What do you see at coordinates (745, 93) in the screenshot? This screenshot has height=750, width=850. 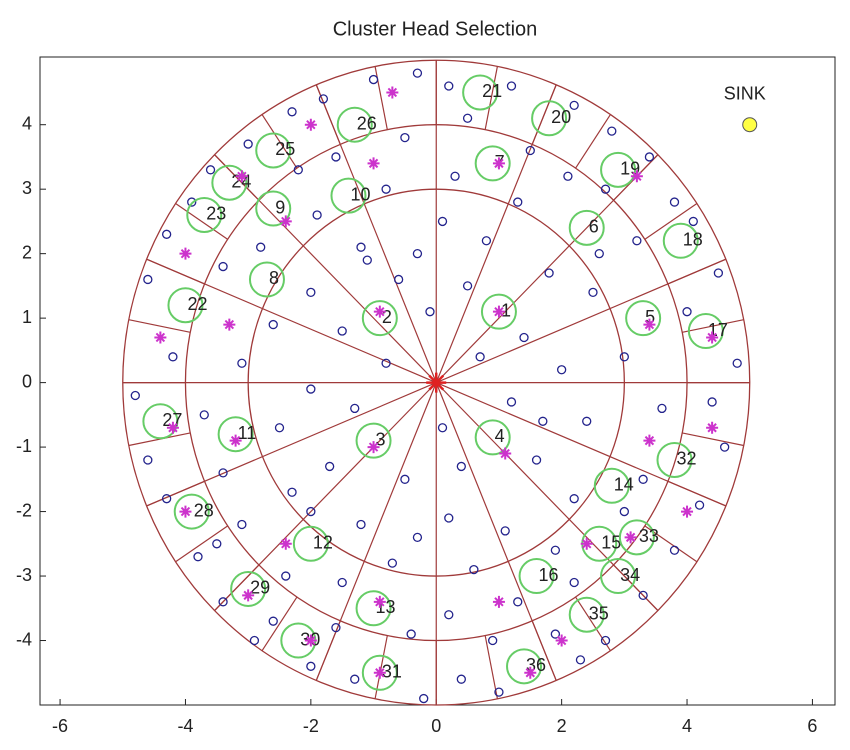 I see `sink-label: SINK` at bounding box center [745, 93].